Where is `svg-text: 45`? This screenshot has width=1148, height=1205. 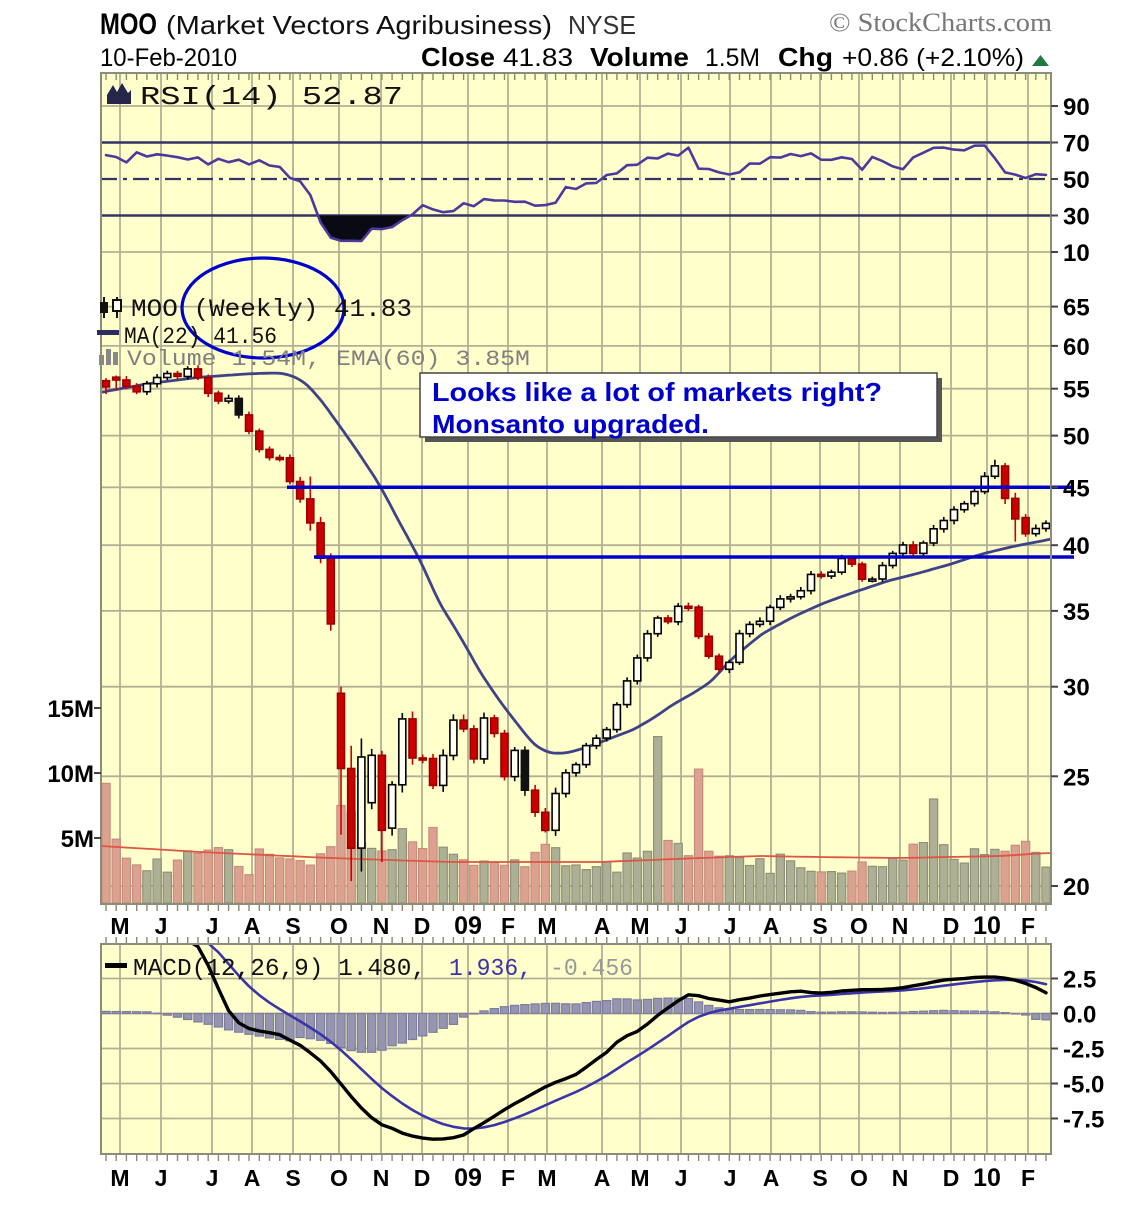
svg-text: 45 is located at coordinates (1076, 488).